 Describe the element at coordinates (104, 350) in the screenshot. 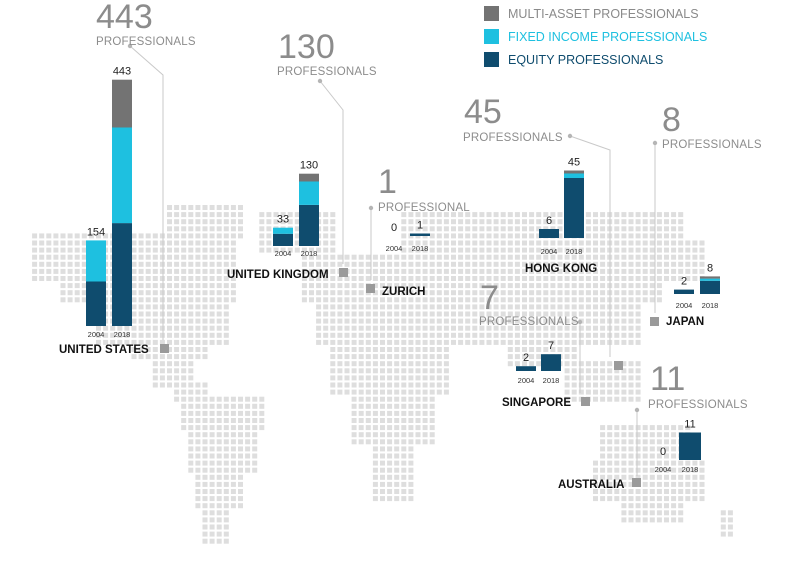

I see `location-name-us: UNITED STATES` at that location.